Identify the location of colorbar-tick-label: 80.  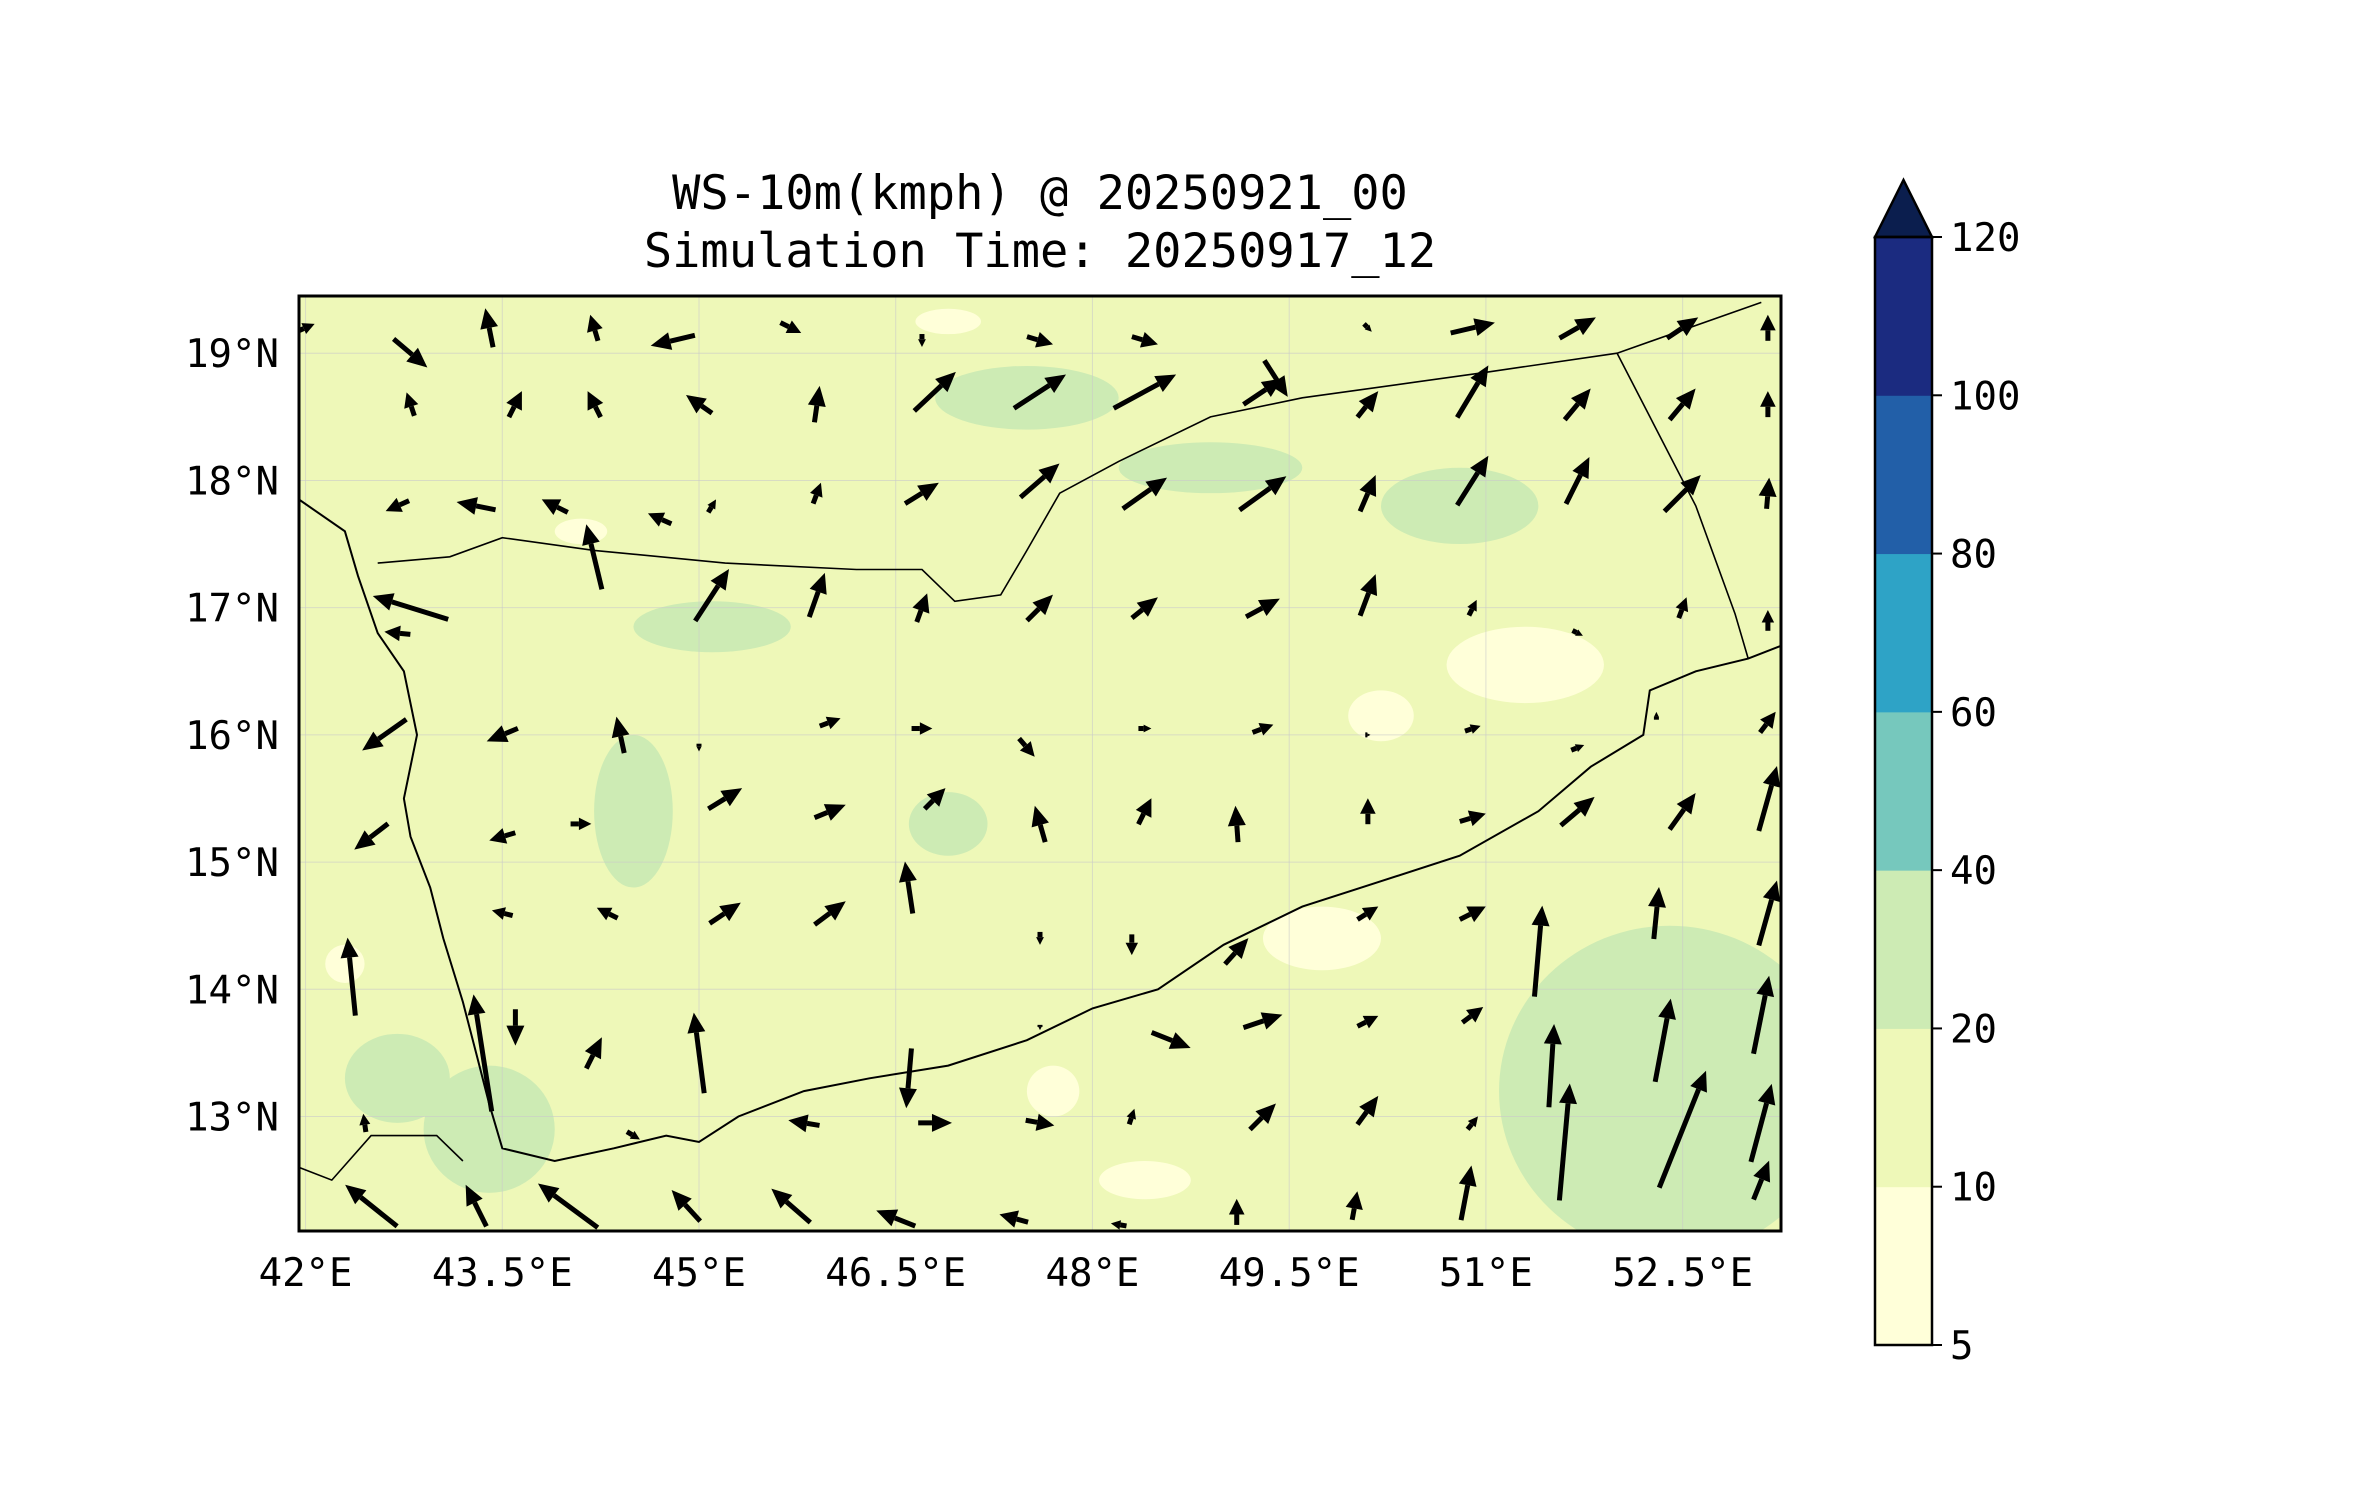
(1973, 555).